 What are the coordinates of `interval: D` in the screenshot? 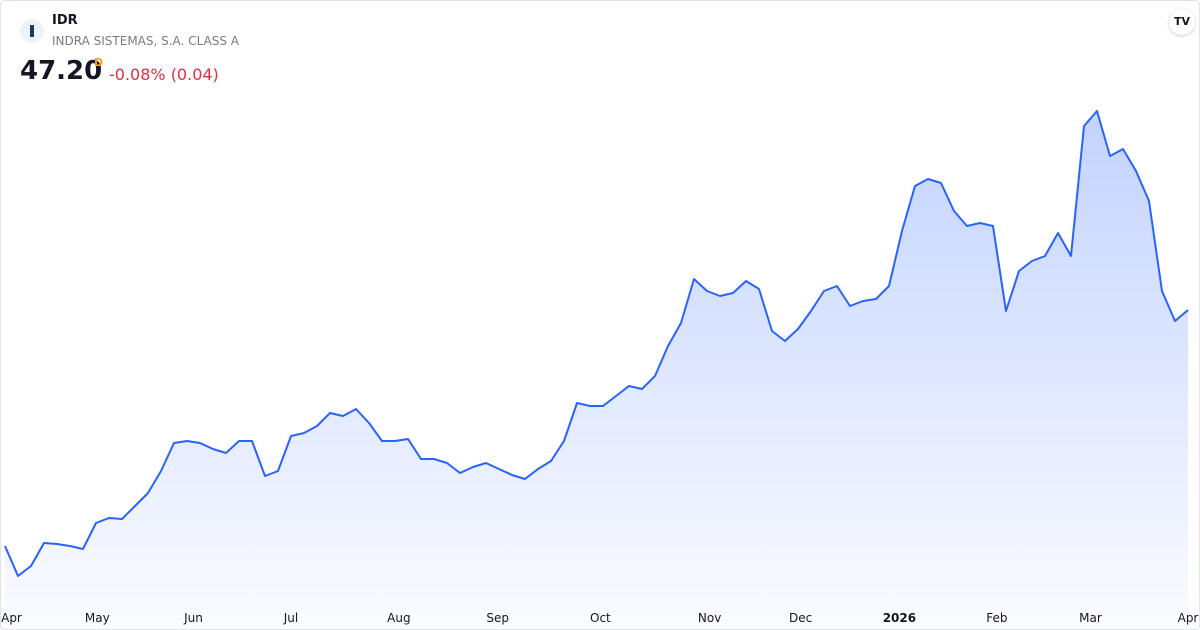 It's located at (99, 62).